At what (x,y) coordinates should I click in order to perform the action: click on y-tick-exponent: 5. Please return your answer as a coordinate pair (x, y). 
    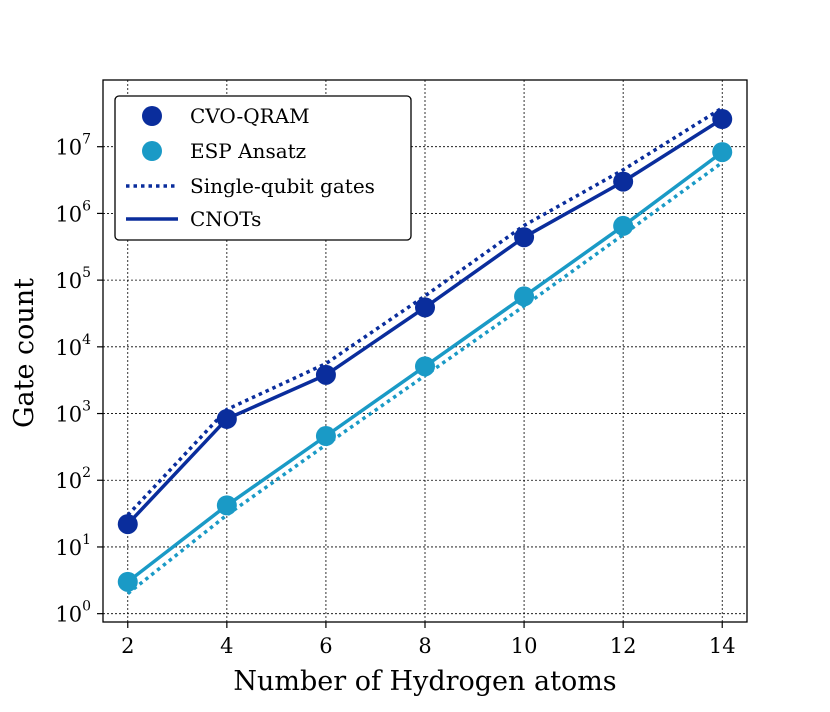
    Looking at the image, I should click on (86, 273).